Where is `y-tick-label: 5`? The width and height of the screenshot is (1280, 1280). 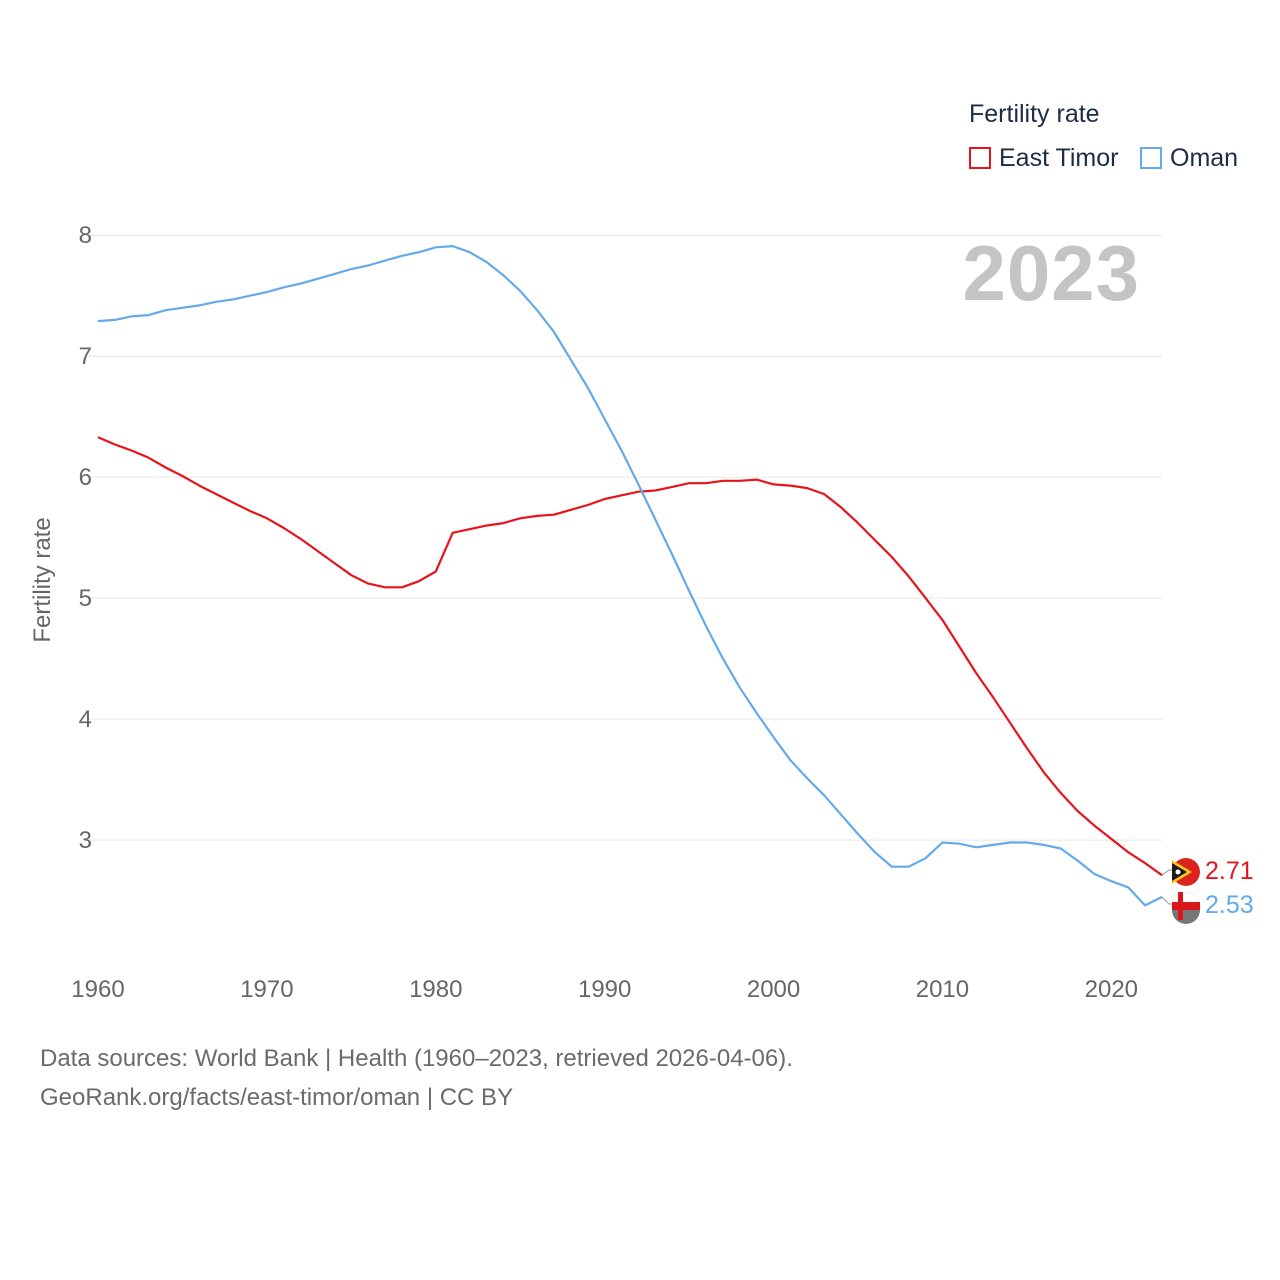 y-tick-label: 5 is located at coordinates (85, 598).